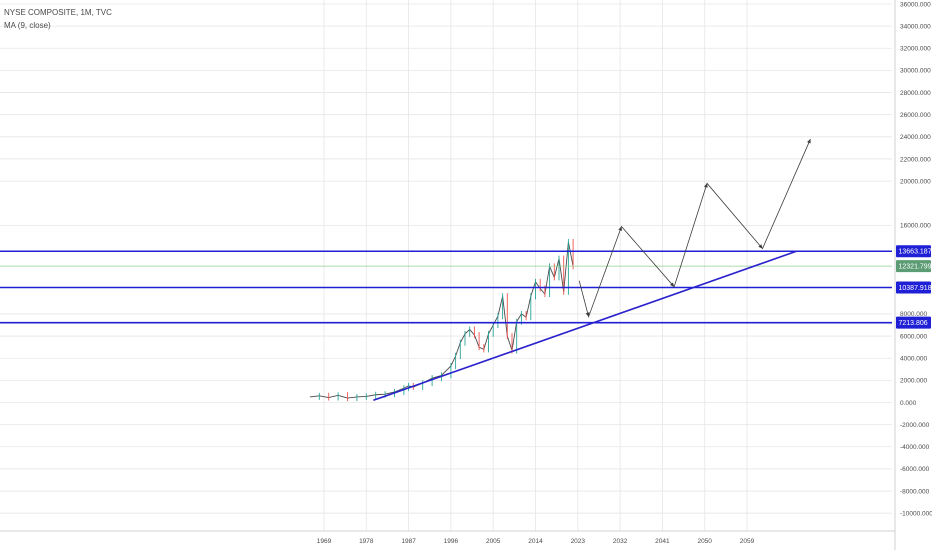 This screenshot has width=932, height=550. Describe the element at coordinates (58, 19) in the screenshot. I see `chart-legend: NYSE COMPOSITE, 1M, TVC MA (9, close)` at that location.